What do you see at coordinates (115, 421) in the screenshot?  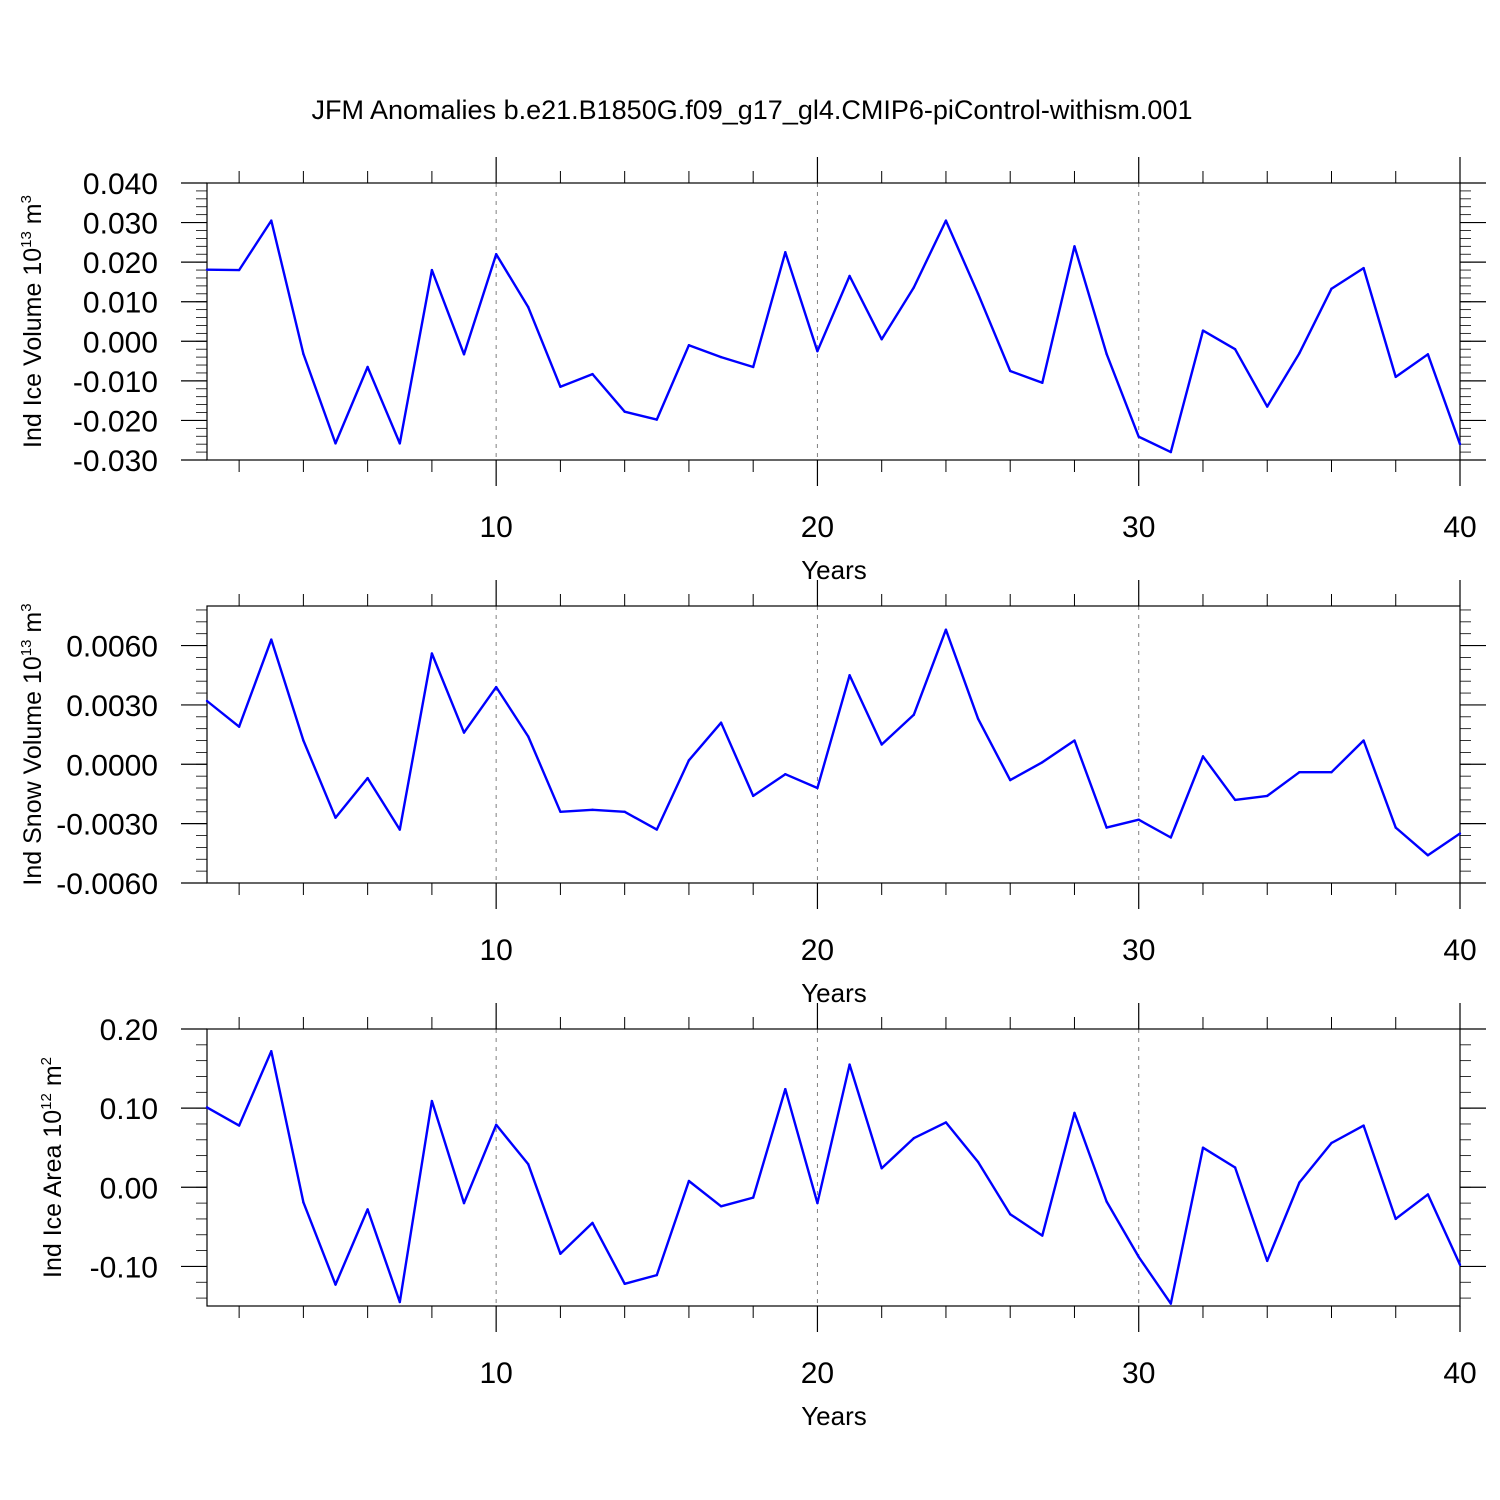 I see `y-tick-label: -0.020` at bounding box center [115, 421].